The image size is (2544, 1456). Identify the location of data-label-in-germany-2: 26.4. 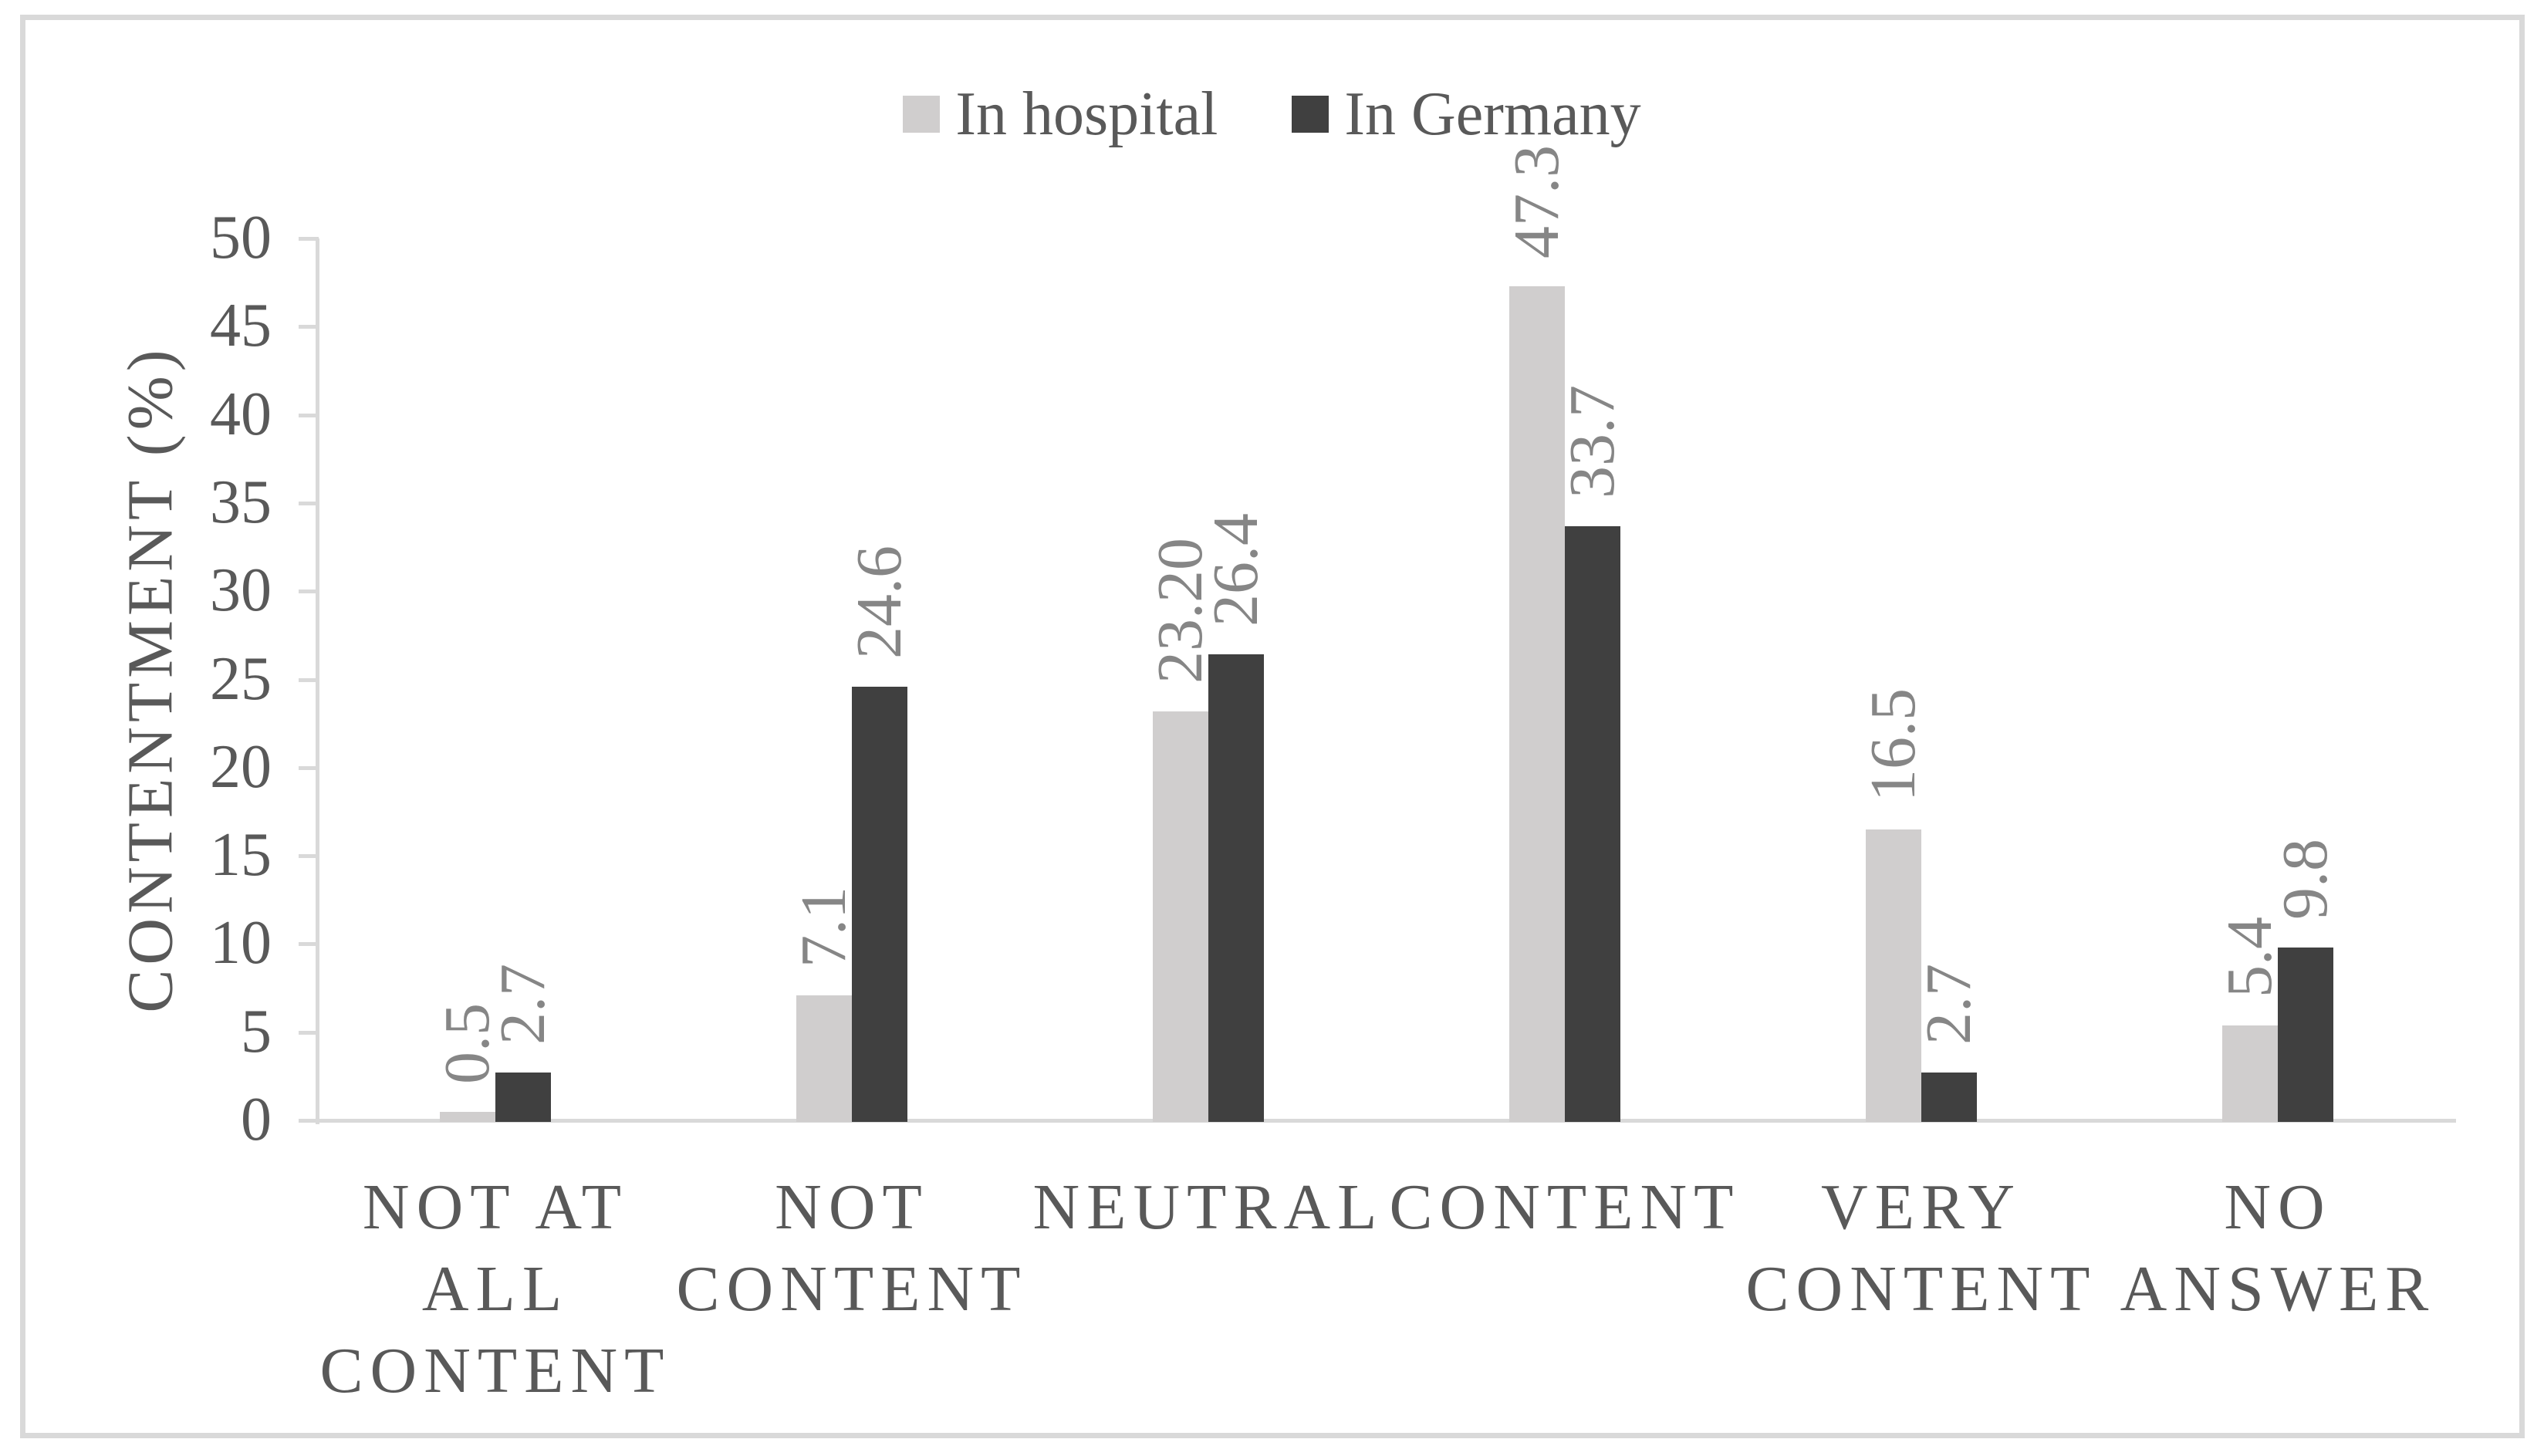
(1236, 570).